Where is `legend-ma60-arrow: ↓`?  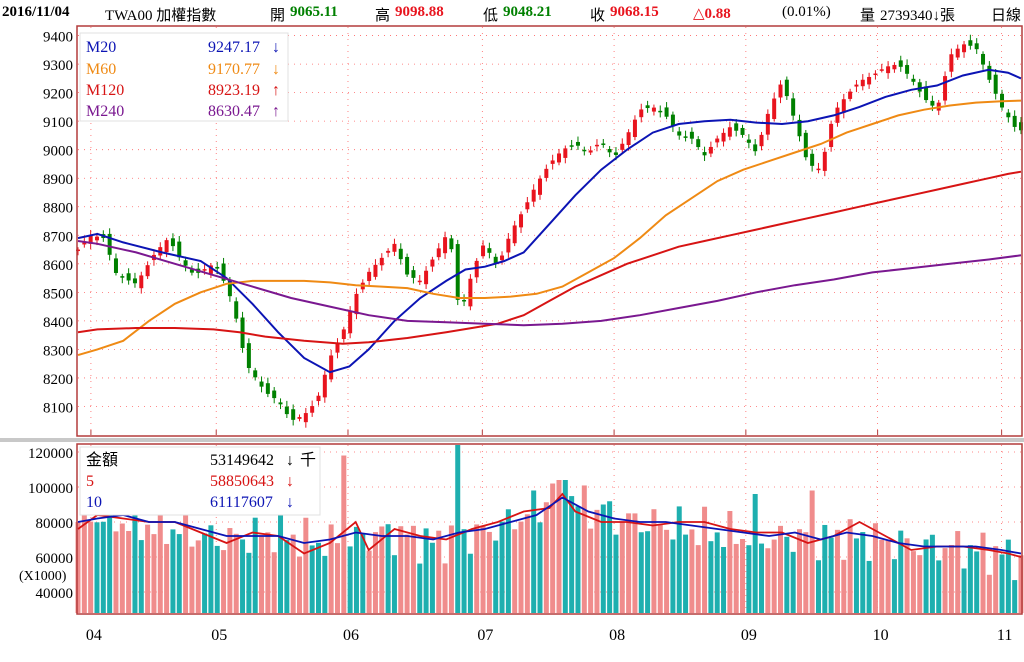 legend-ma60-arrow: ↓ is located at coordinates (276, 69).